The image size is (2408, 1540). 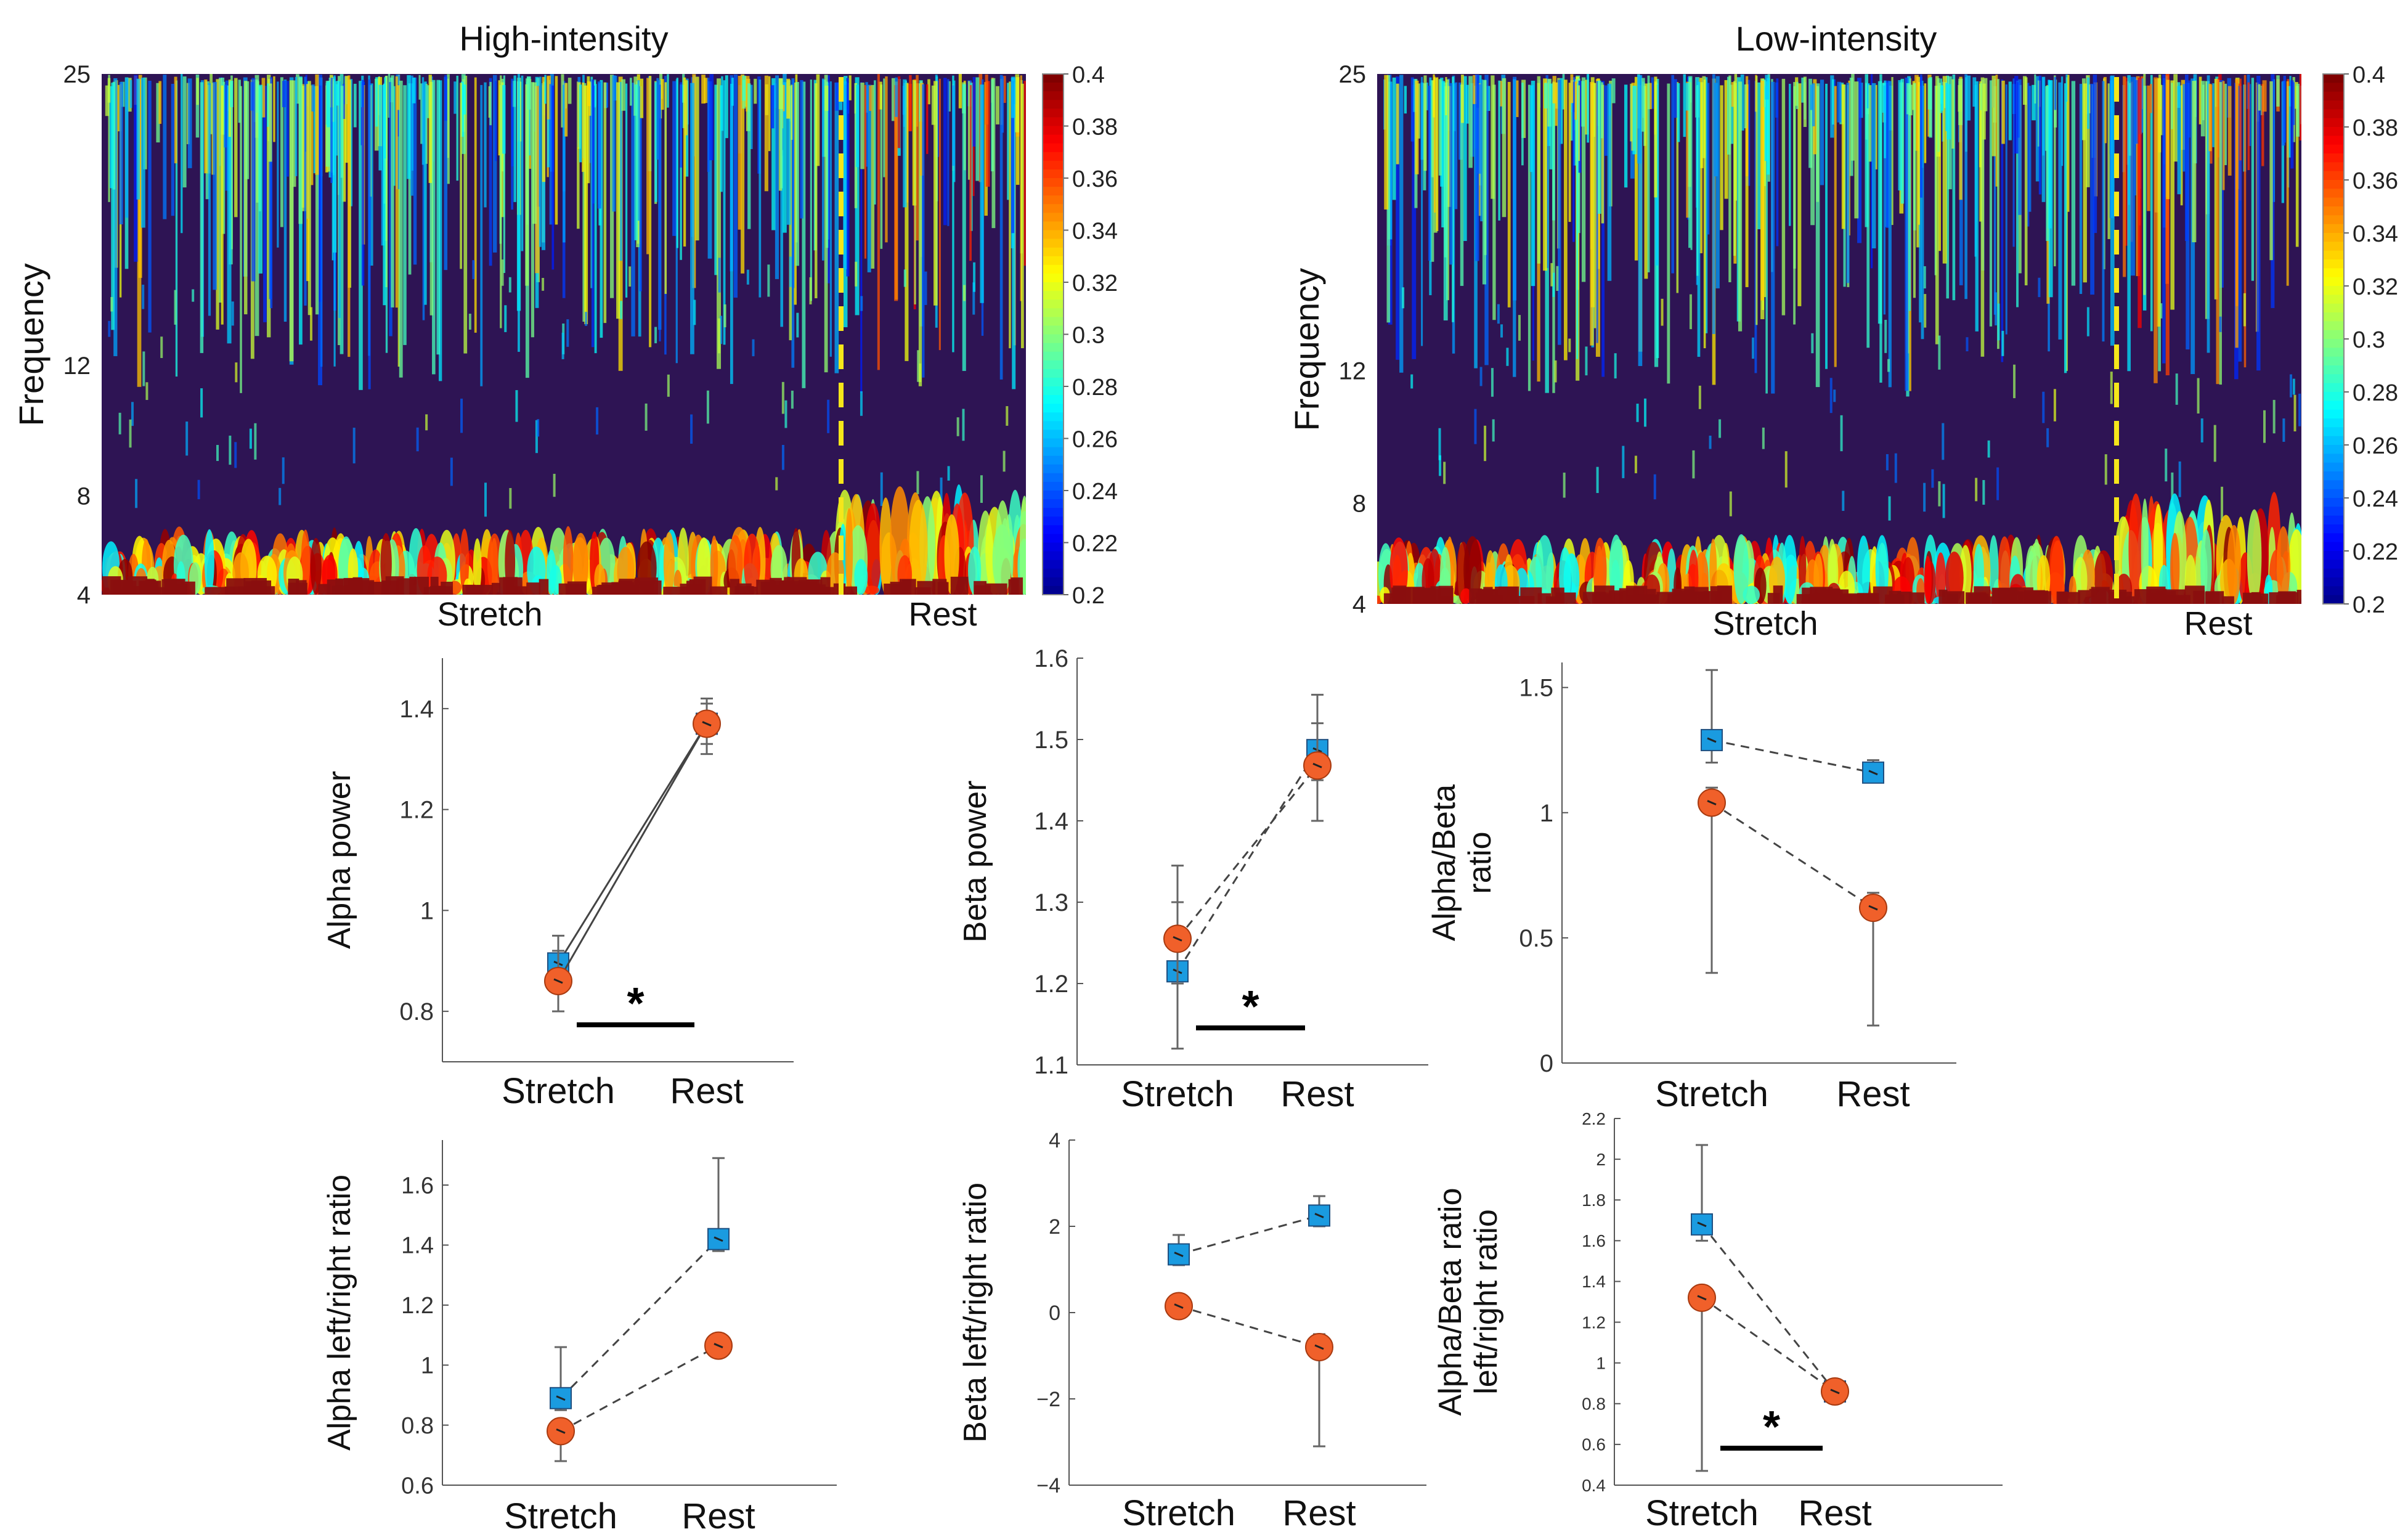 What do you see at coordinates (1594, 1323) in the screenshot?
I see `ab-lr-ratio-ytick-label: 1.2` at bounding box center [1594, 1323].